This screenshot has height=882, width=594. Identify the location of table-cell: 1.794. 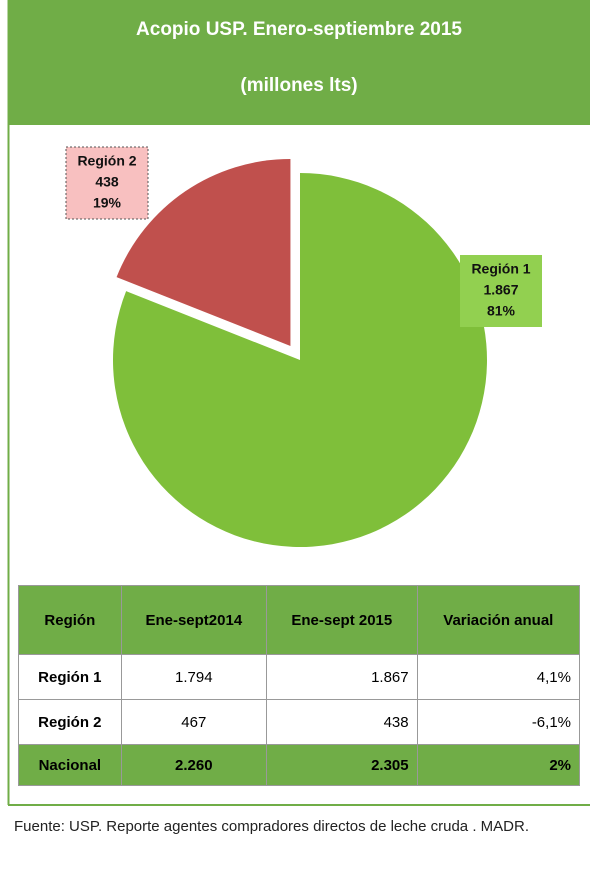
(193, 677).